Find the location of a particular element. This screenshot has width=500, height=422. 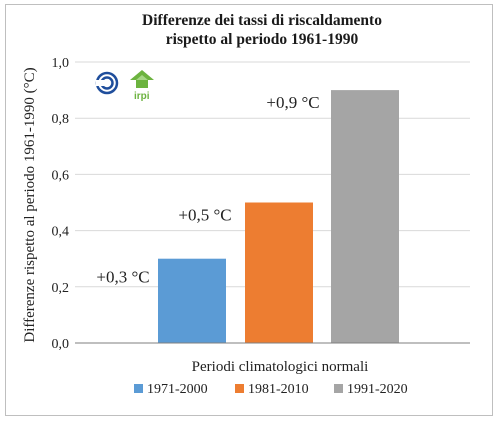

legend: 1971-2000 1981-2010 1991-2020 is located at coordinates (271, 389).